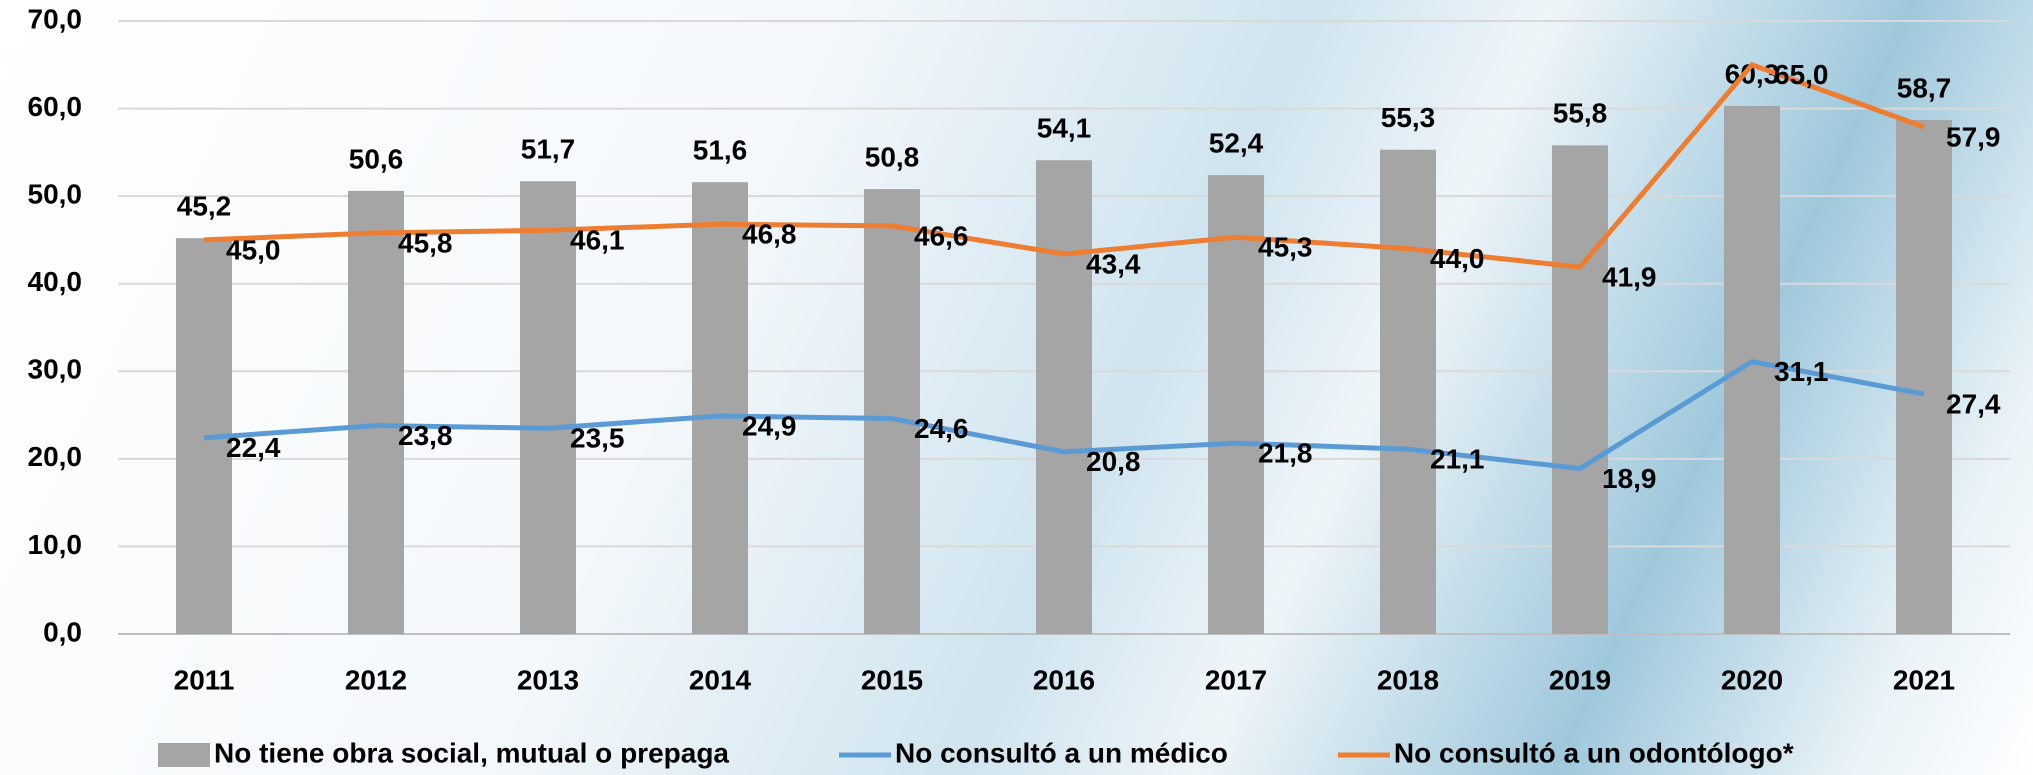  What do you see at coordinates (1924, 87) in the screenshot?
I see `bar-value-label: 58,7` at bounding box center [1924, 87].